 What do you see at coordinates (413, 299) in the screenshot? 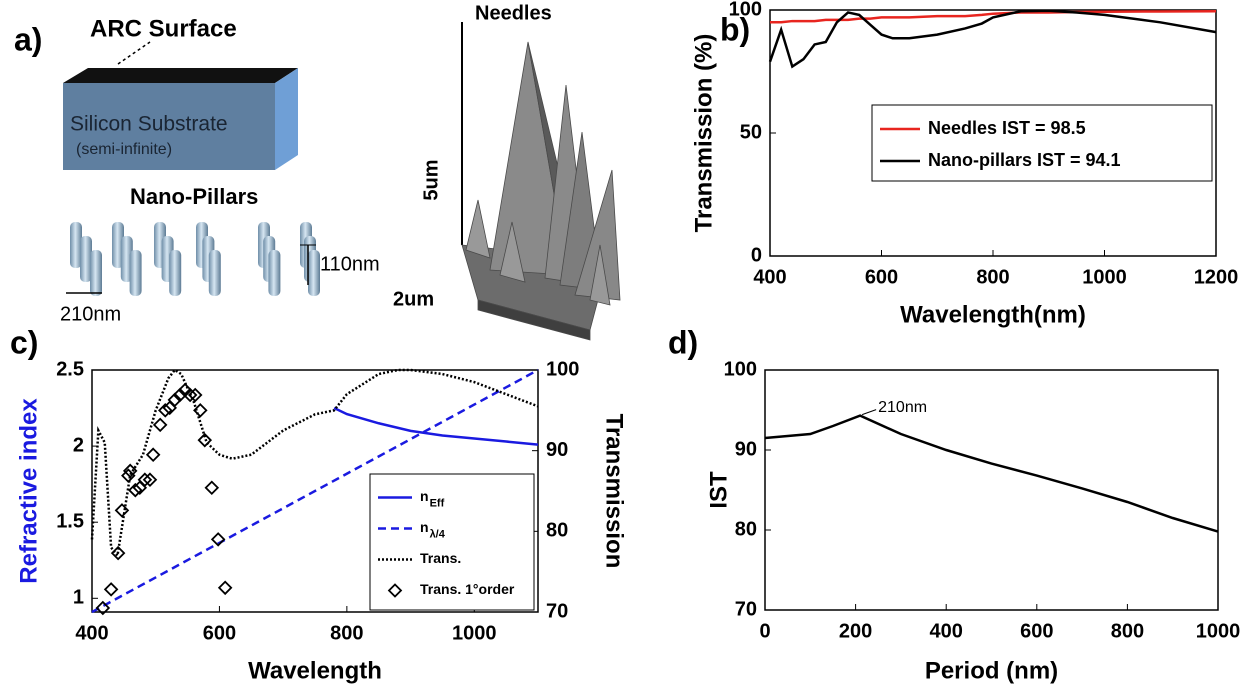
I see `needle-base: 2um` at bounding box center [413, 299].